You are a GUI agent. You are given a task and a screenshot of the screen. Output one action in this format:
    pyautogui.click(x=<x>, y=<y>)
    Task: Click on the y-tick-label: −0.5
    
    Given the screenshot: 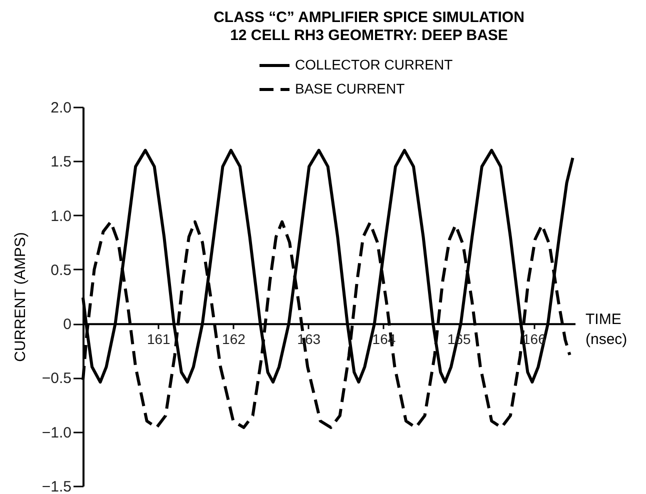 What is the action you would take?
    pyautogui.click(x=57, y=379)
    